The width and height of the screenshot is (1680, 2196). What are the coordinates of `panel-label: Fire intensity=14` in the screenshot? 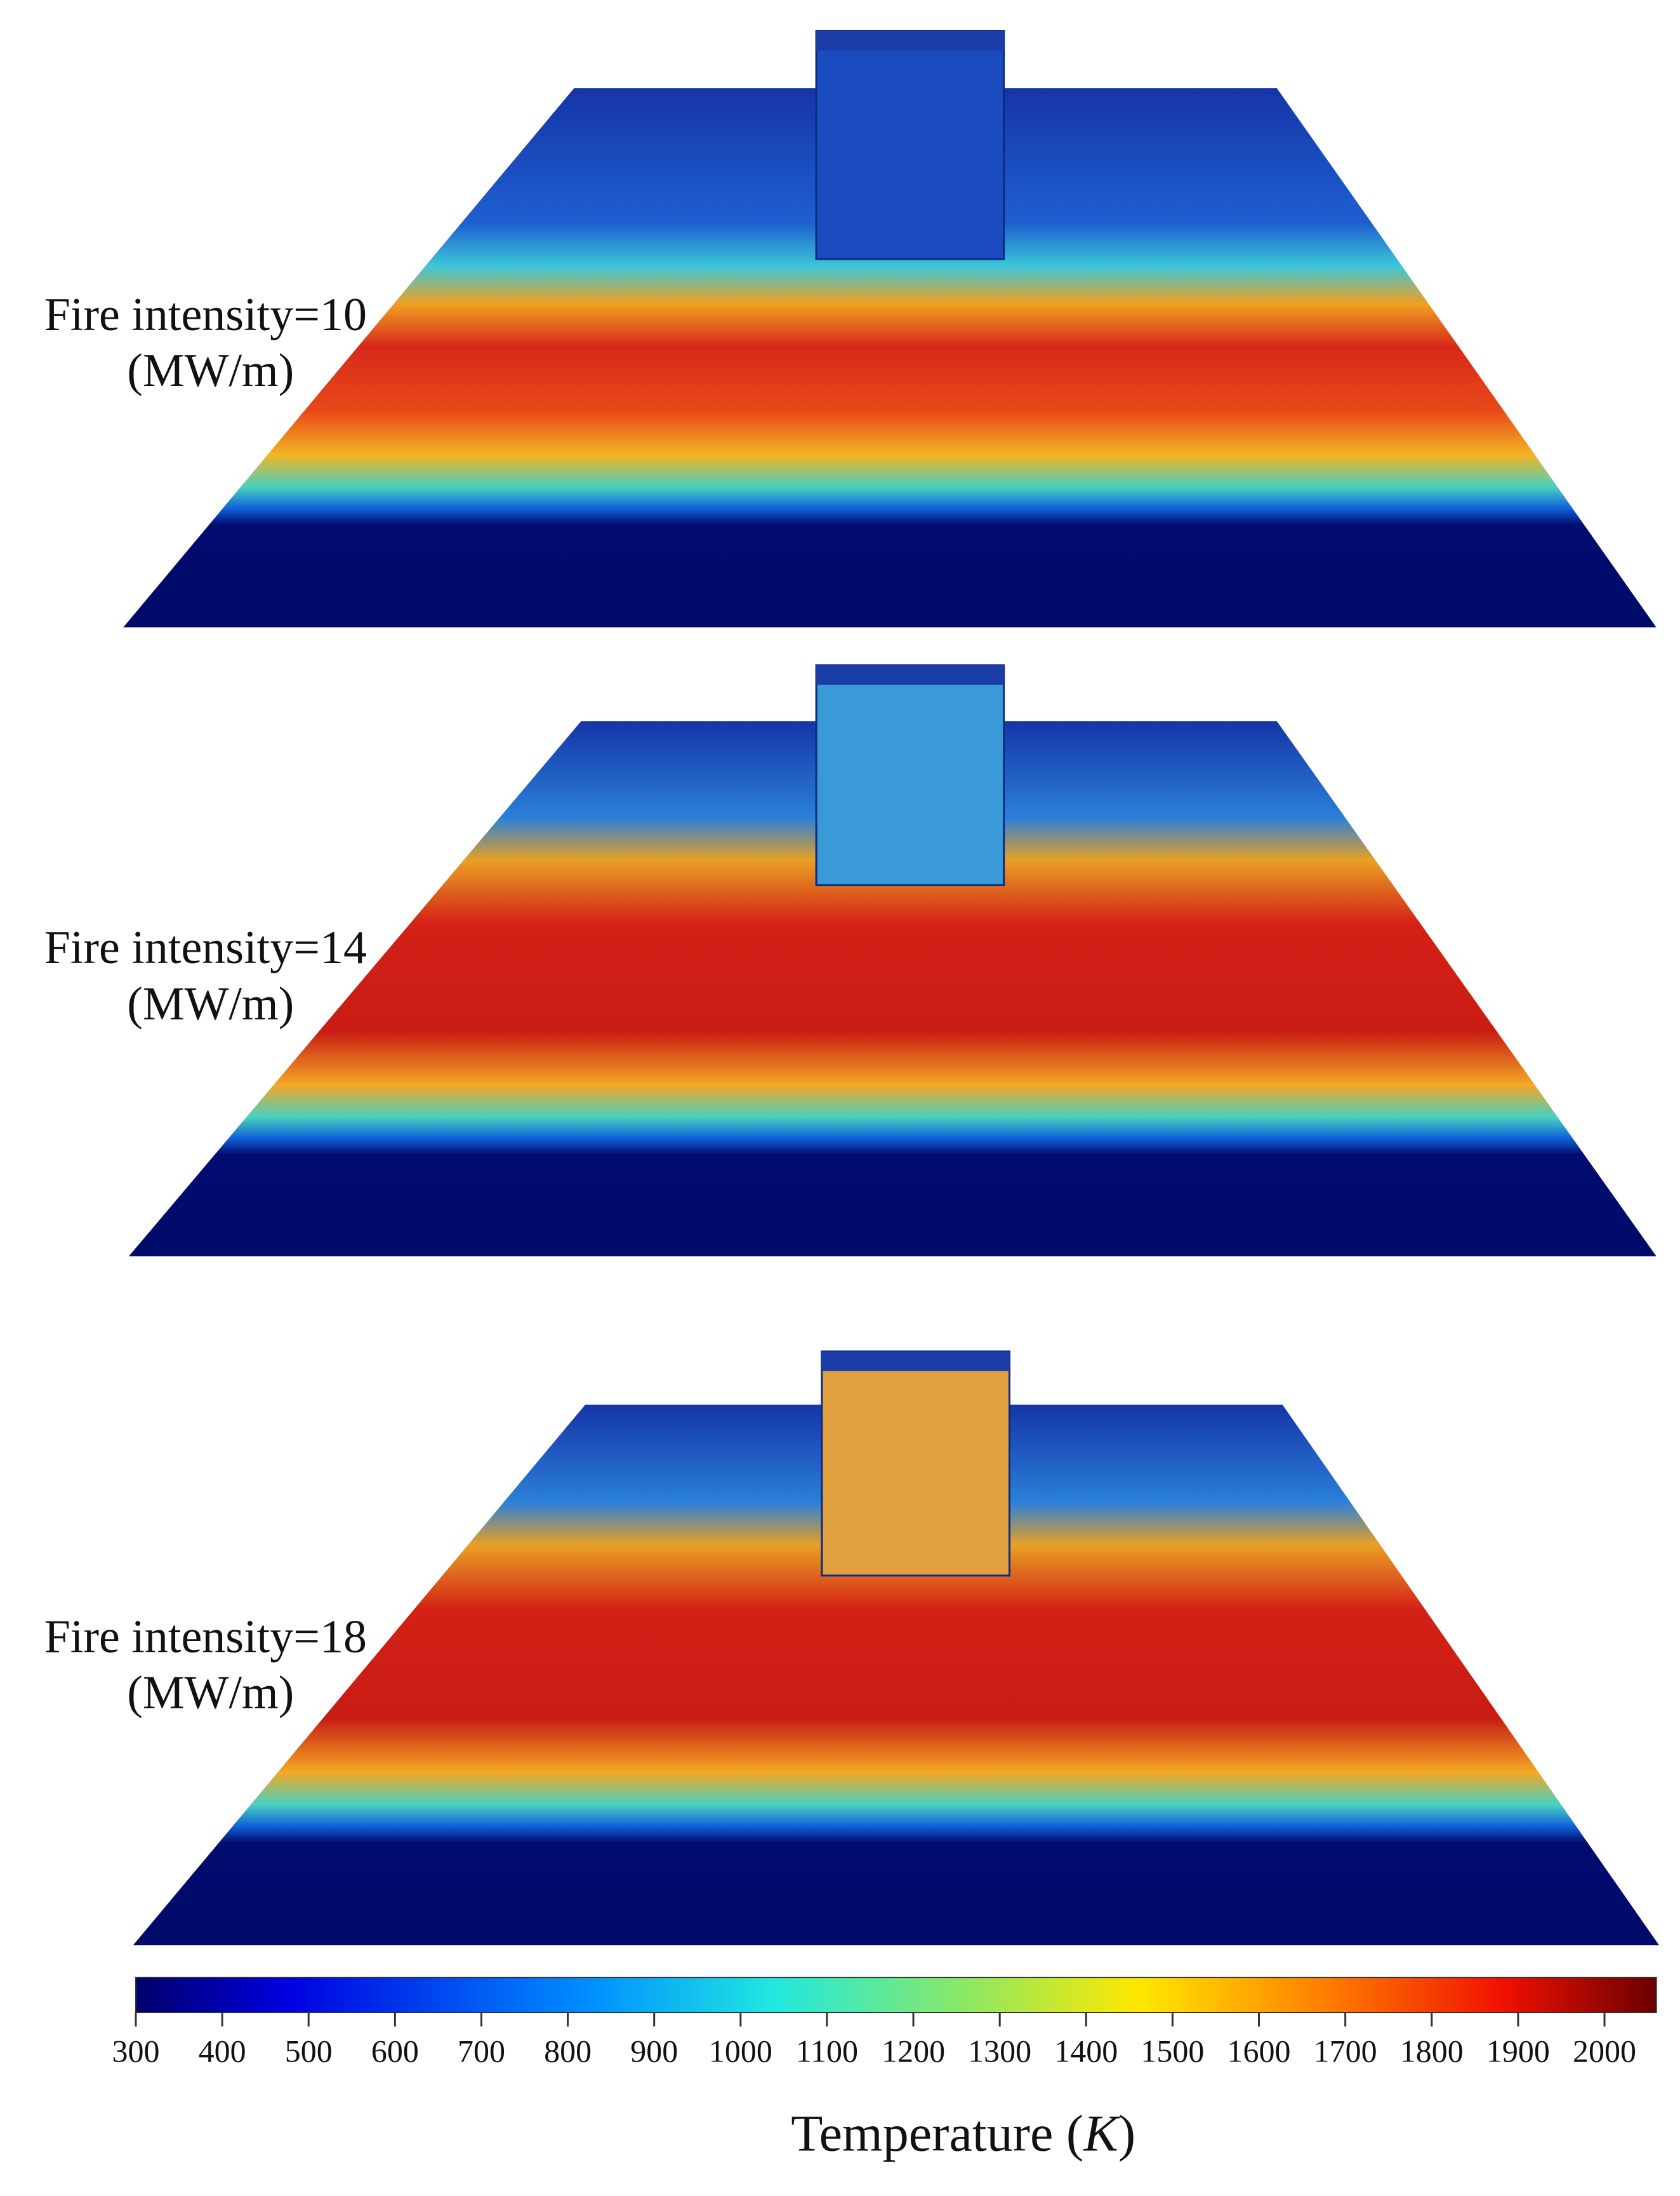 It's located at (206, 948).